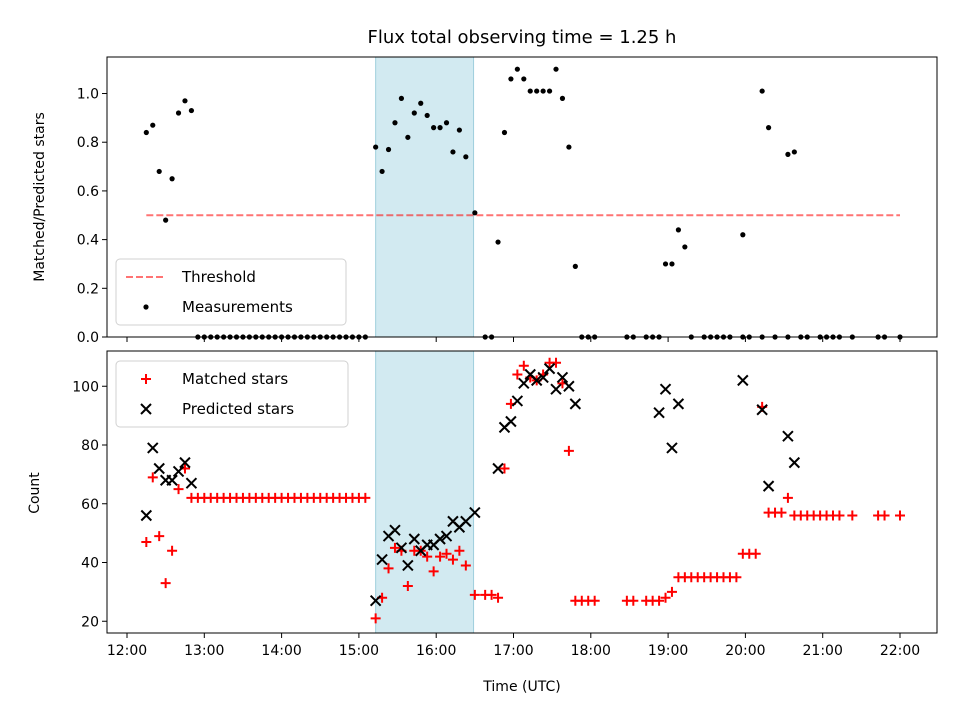 This screenshot has width=960, height=720. Describe the element at coordinates (146, 409) in the screenshot. I see `legend-swatch-predicted` at that location.